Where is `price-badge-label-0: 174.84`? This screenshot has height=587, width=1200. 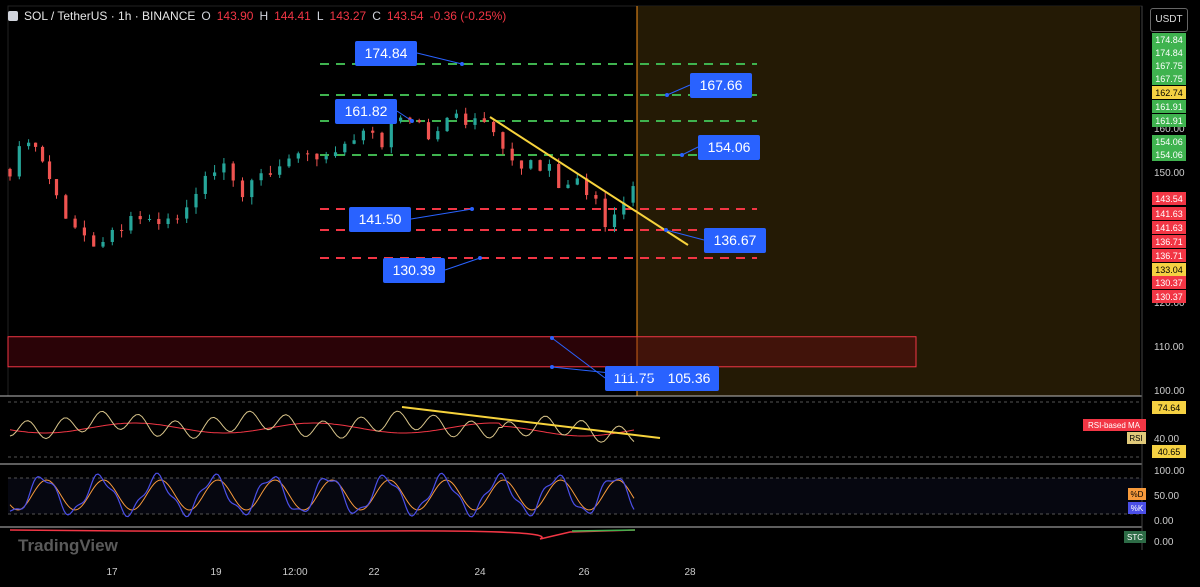
price-badge-label-0: 174.84 is located at coordinates (1169, 40).